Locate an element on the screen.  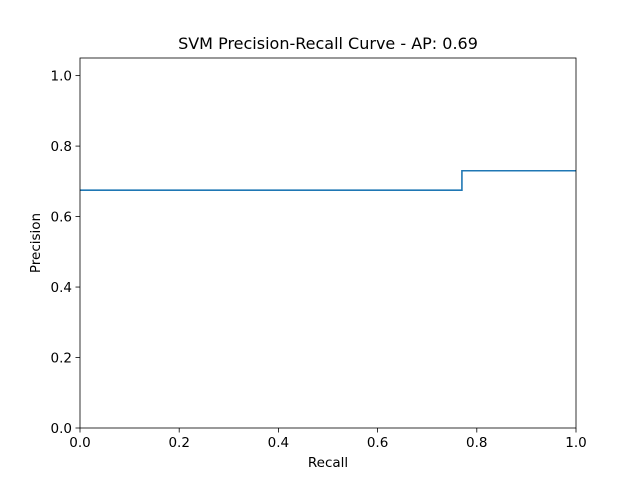
y-axis-label: Precision is located at coordinates (36, 243).